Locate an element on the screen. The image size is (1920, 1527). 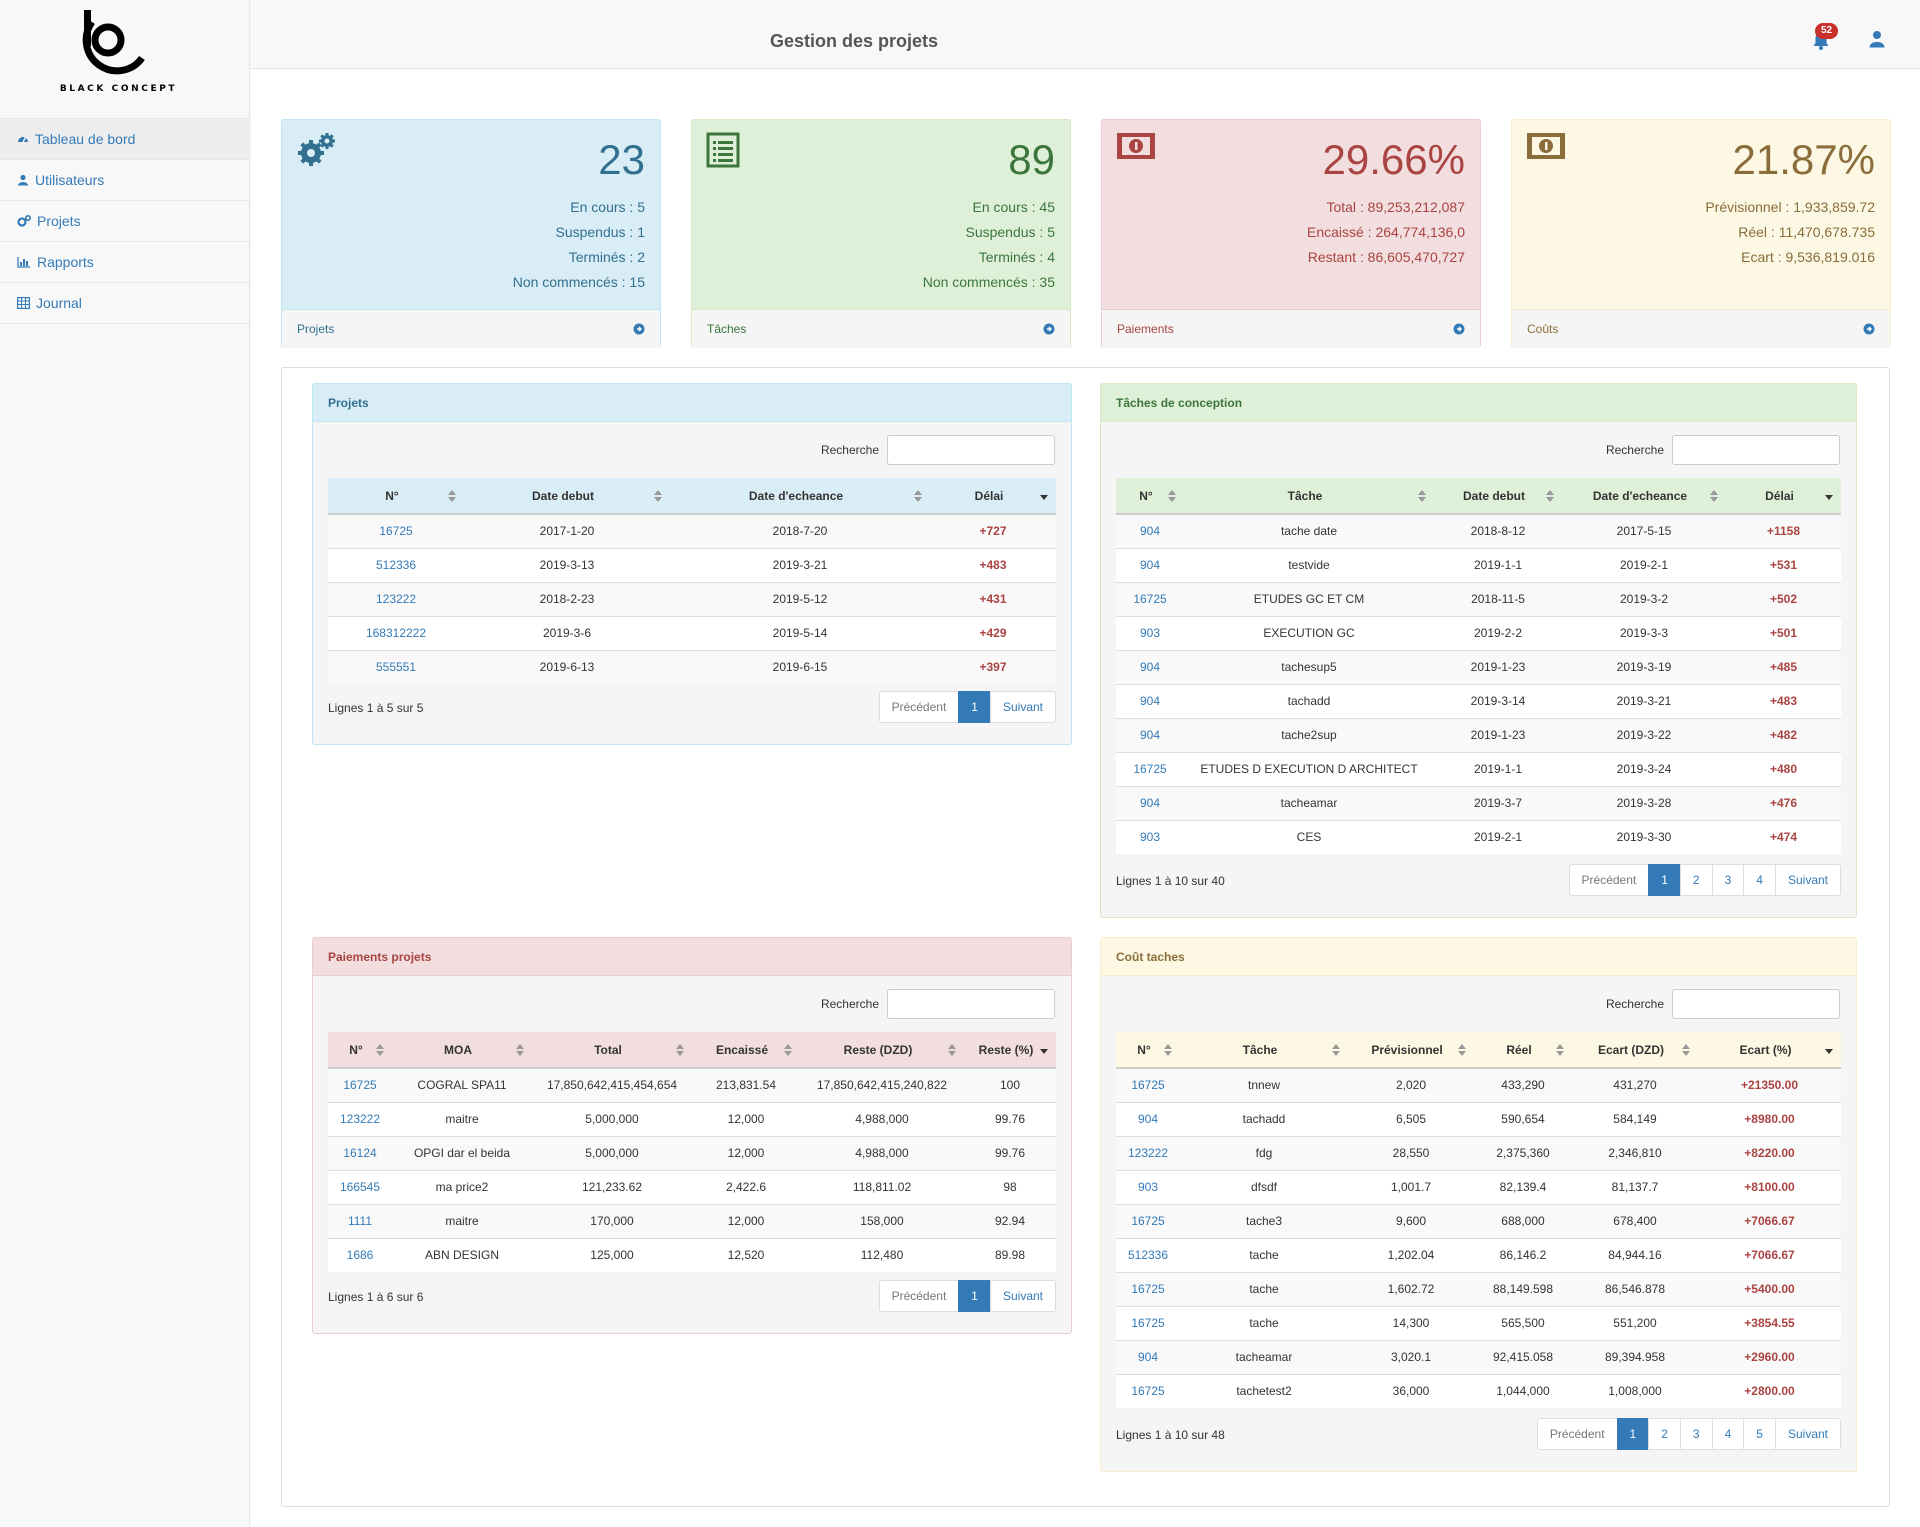
sidebar-item-dashboard: Tableau de bord is located at coordinates (125, 139).